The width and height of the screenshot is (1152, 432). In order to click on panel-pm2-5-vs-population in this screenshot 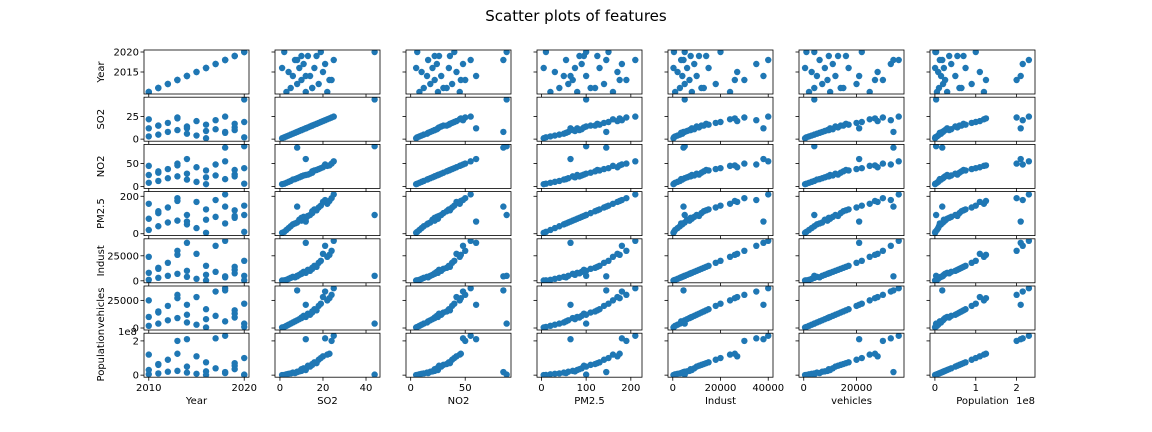, I will do `click(981, 215)`.